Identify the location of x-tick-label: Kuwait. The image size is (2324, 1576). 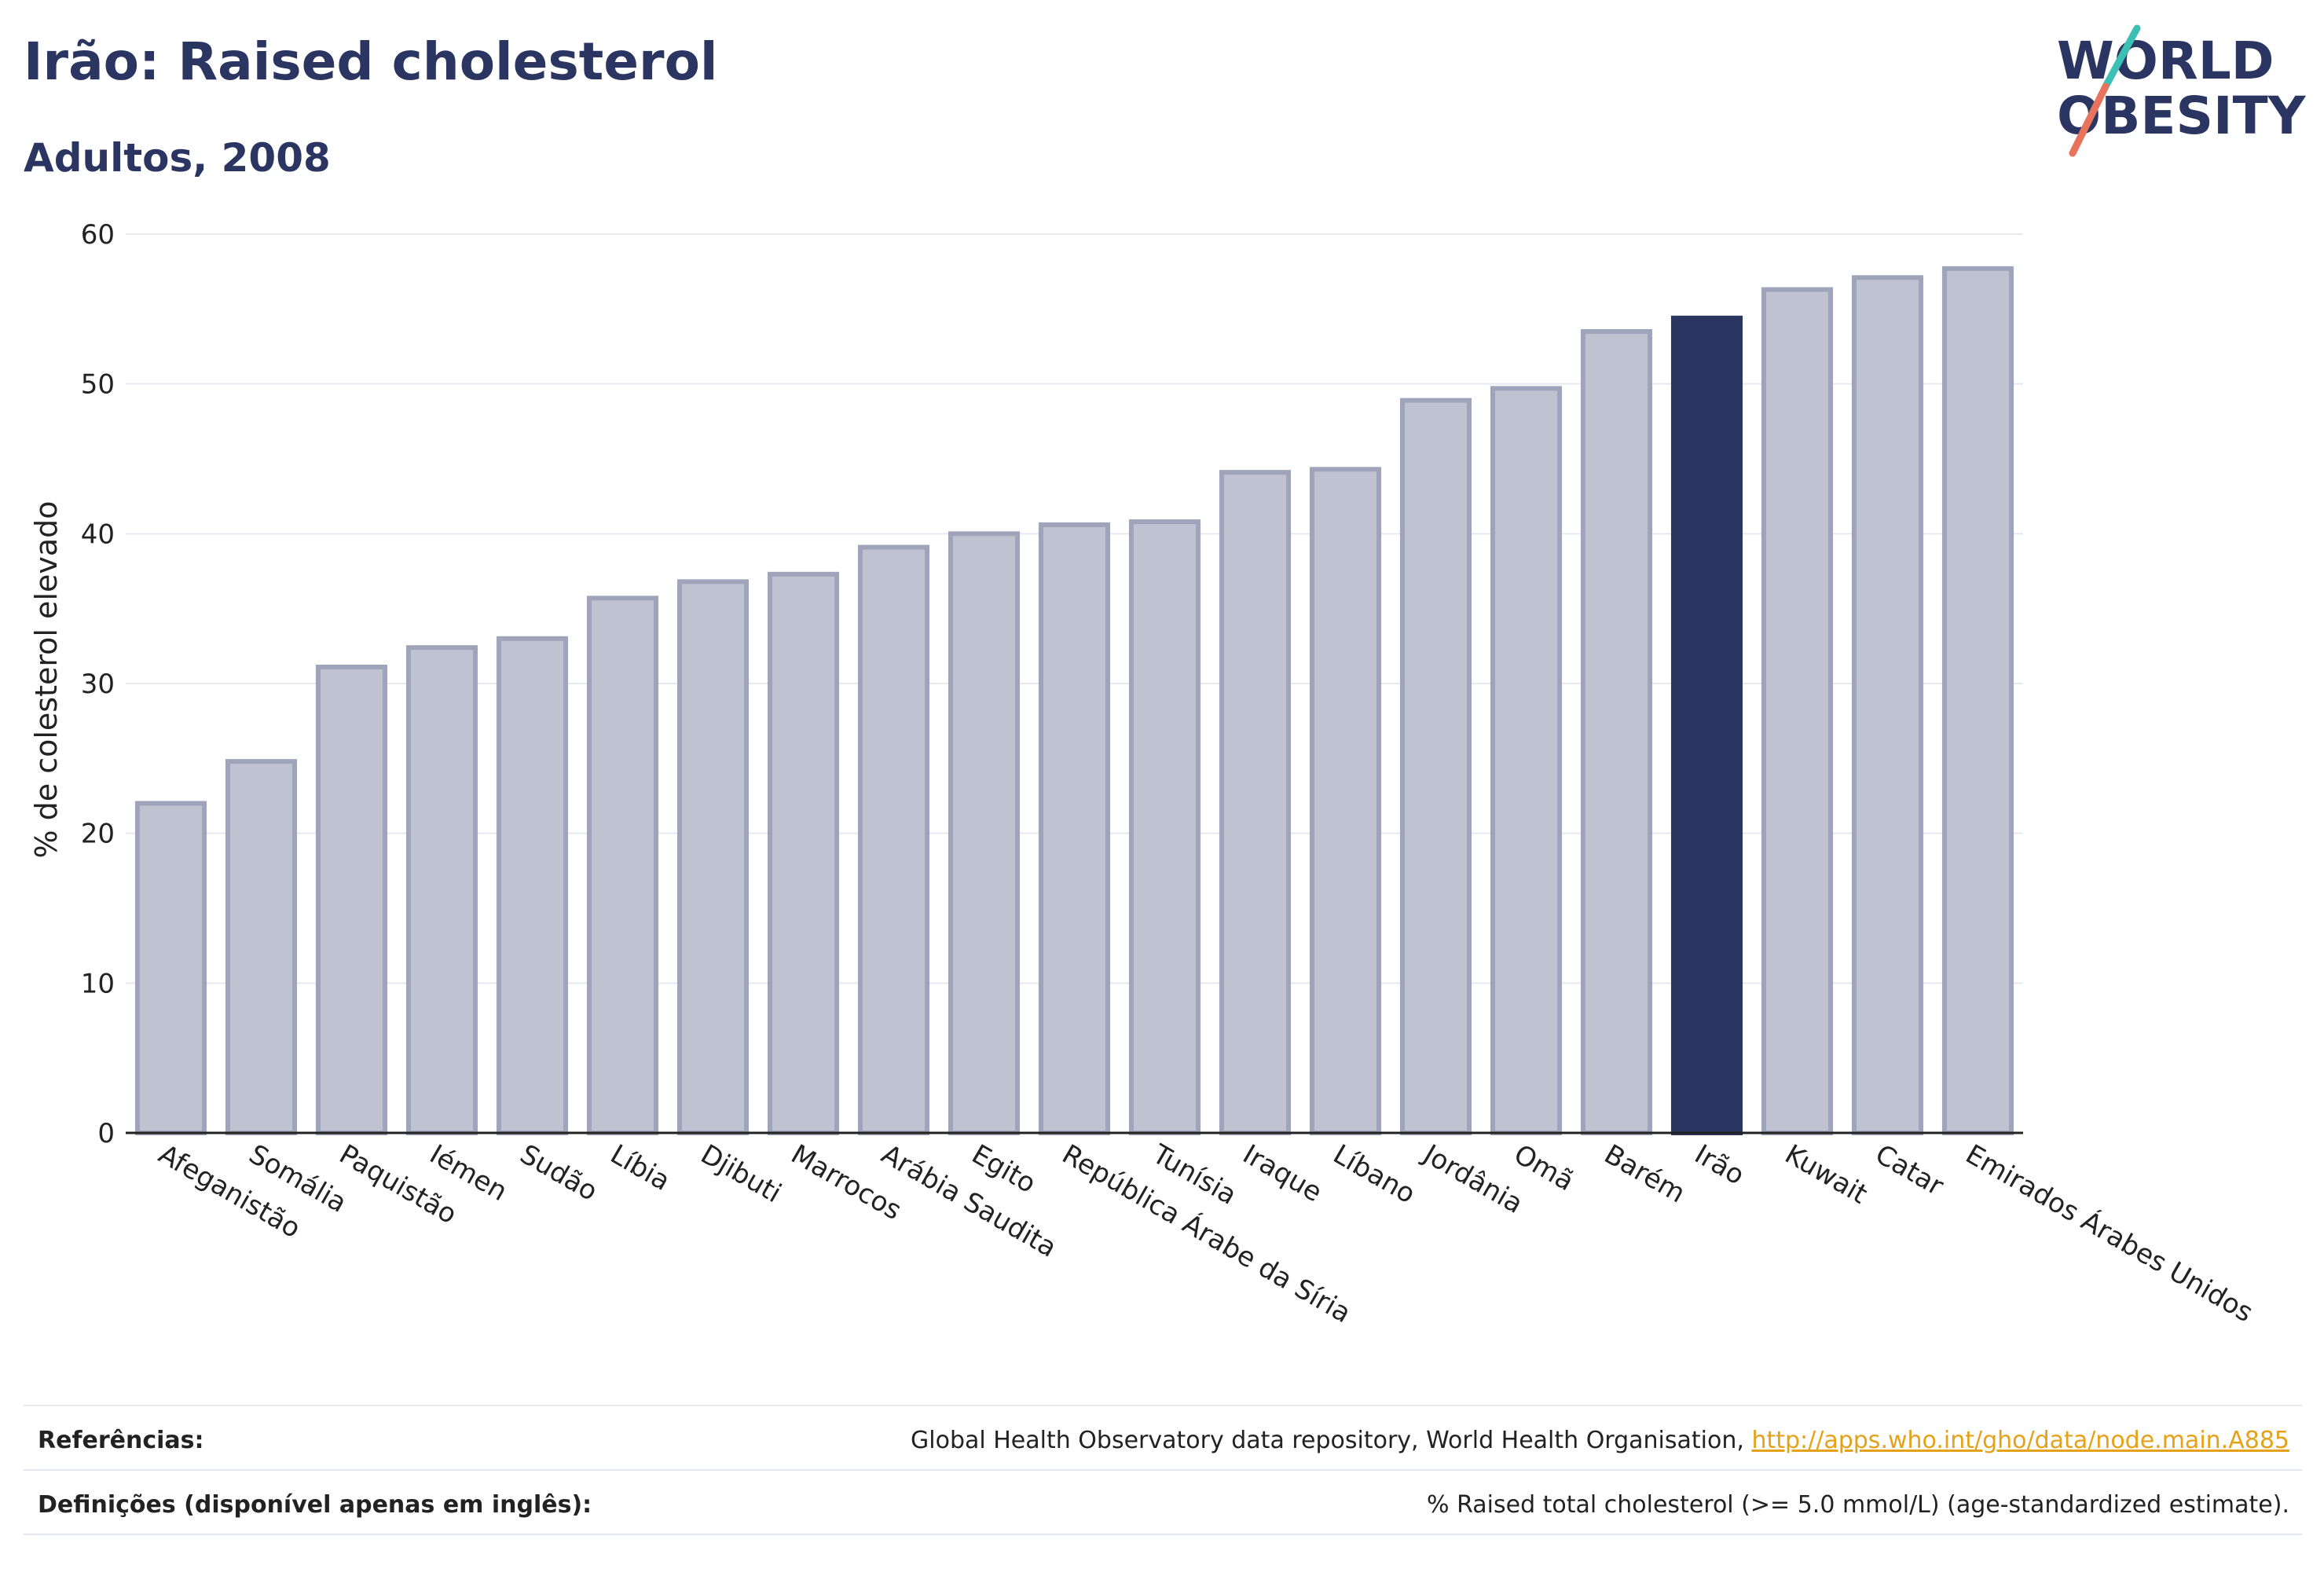
(1826, 1174).